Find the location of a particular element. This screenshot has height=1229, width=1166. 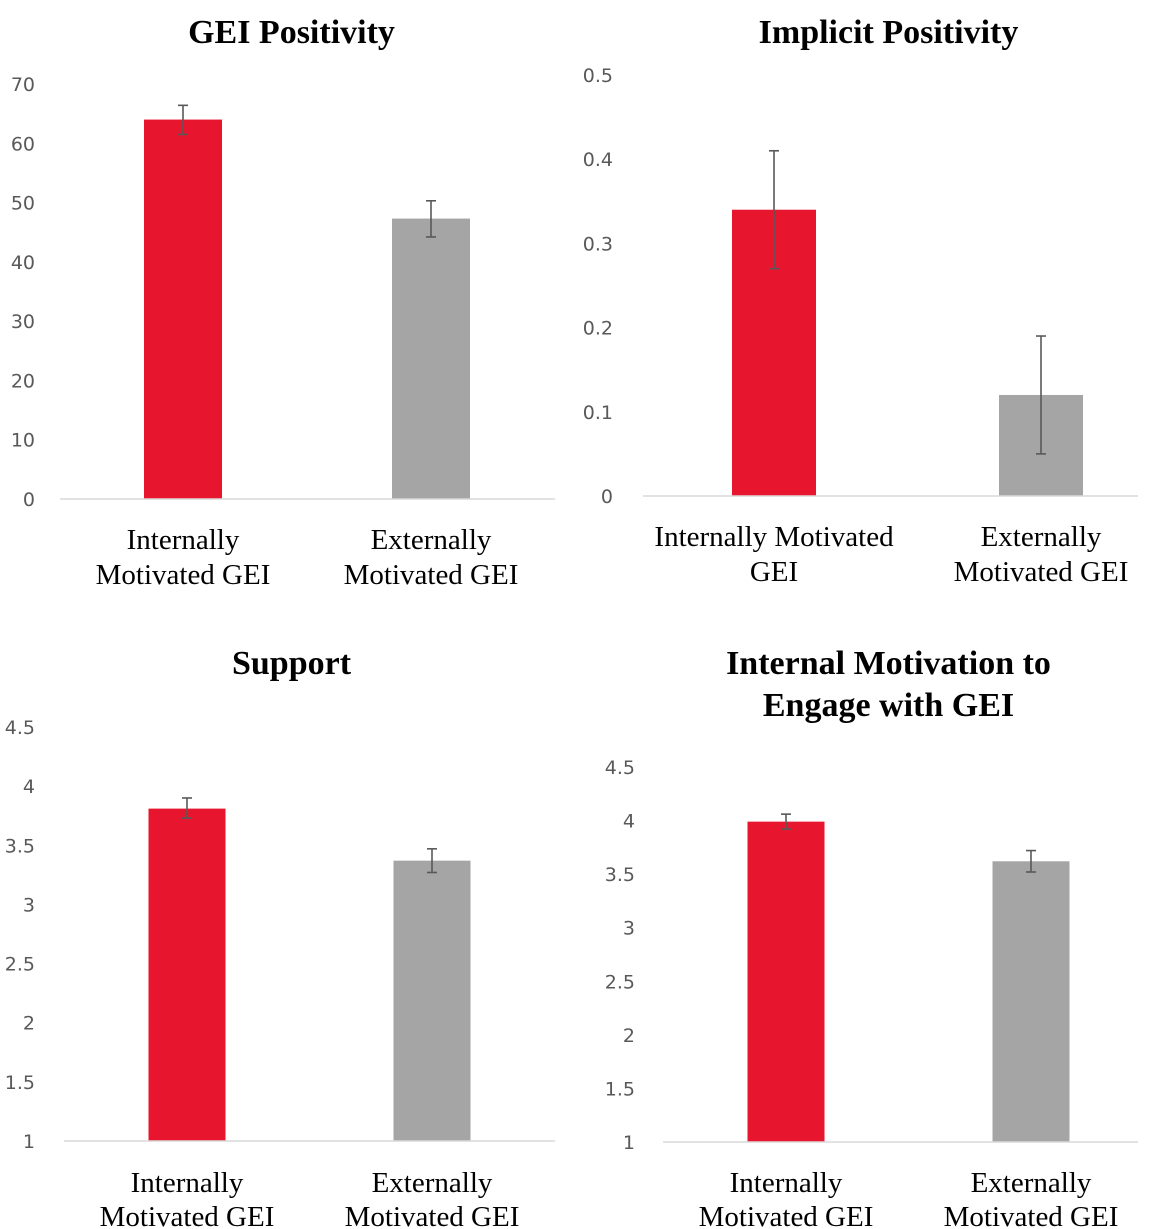

y-tick-label: 40 is located at coordinates (23, 263).